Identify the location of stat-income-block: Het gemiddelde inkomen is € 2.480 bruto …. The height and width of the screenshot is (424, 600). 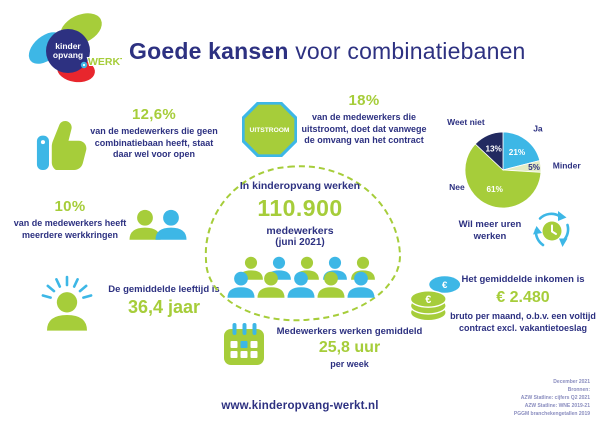
(523, 304).